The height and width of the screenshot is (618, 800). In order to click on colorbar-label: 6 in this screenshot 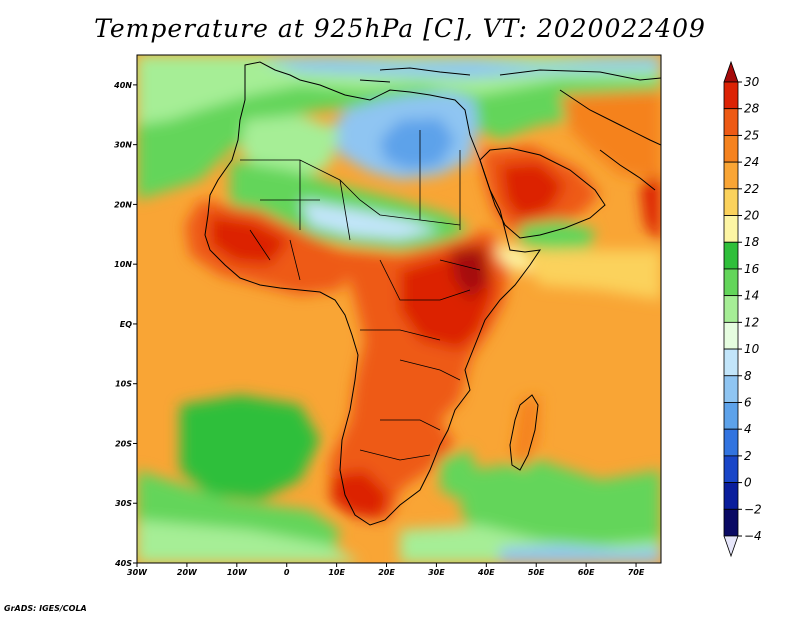, I will do `click(748, 402)`.